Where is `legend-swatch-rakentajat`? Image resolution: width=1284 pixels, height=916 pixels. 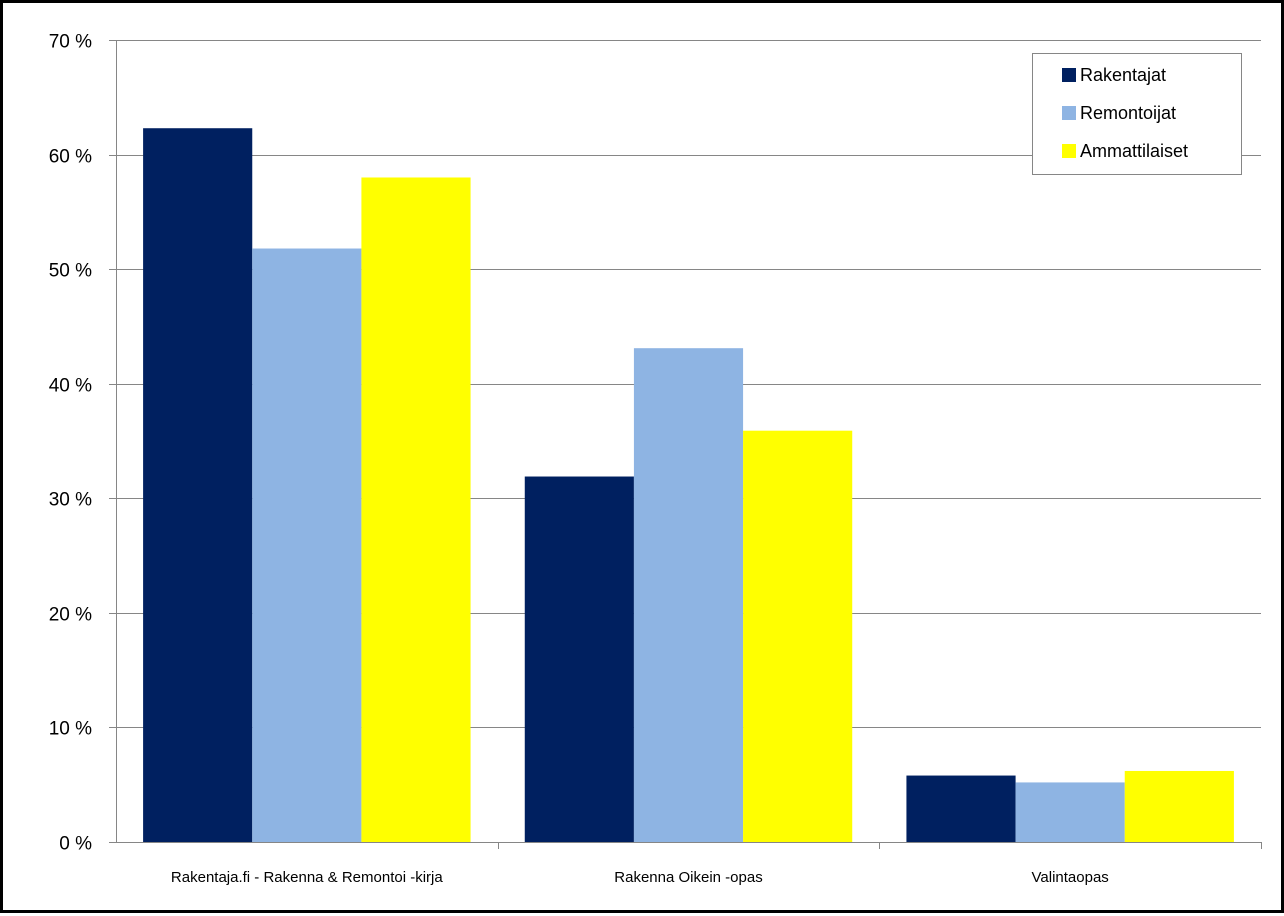
legend-swatch-rakentajat is located at coordinates (1069, 75).